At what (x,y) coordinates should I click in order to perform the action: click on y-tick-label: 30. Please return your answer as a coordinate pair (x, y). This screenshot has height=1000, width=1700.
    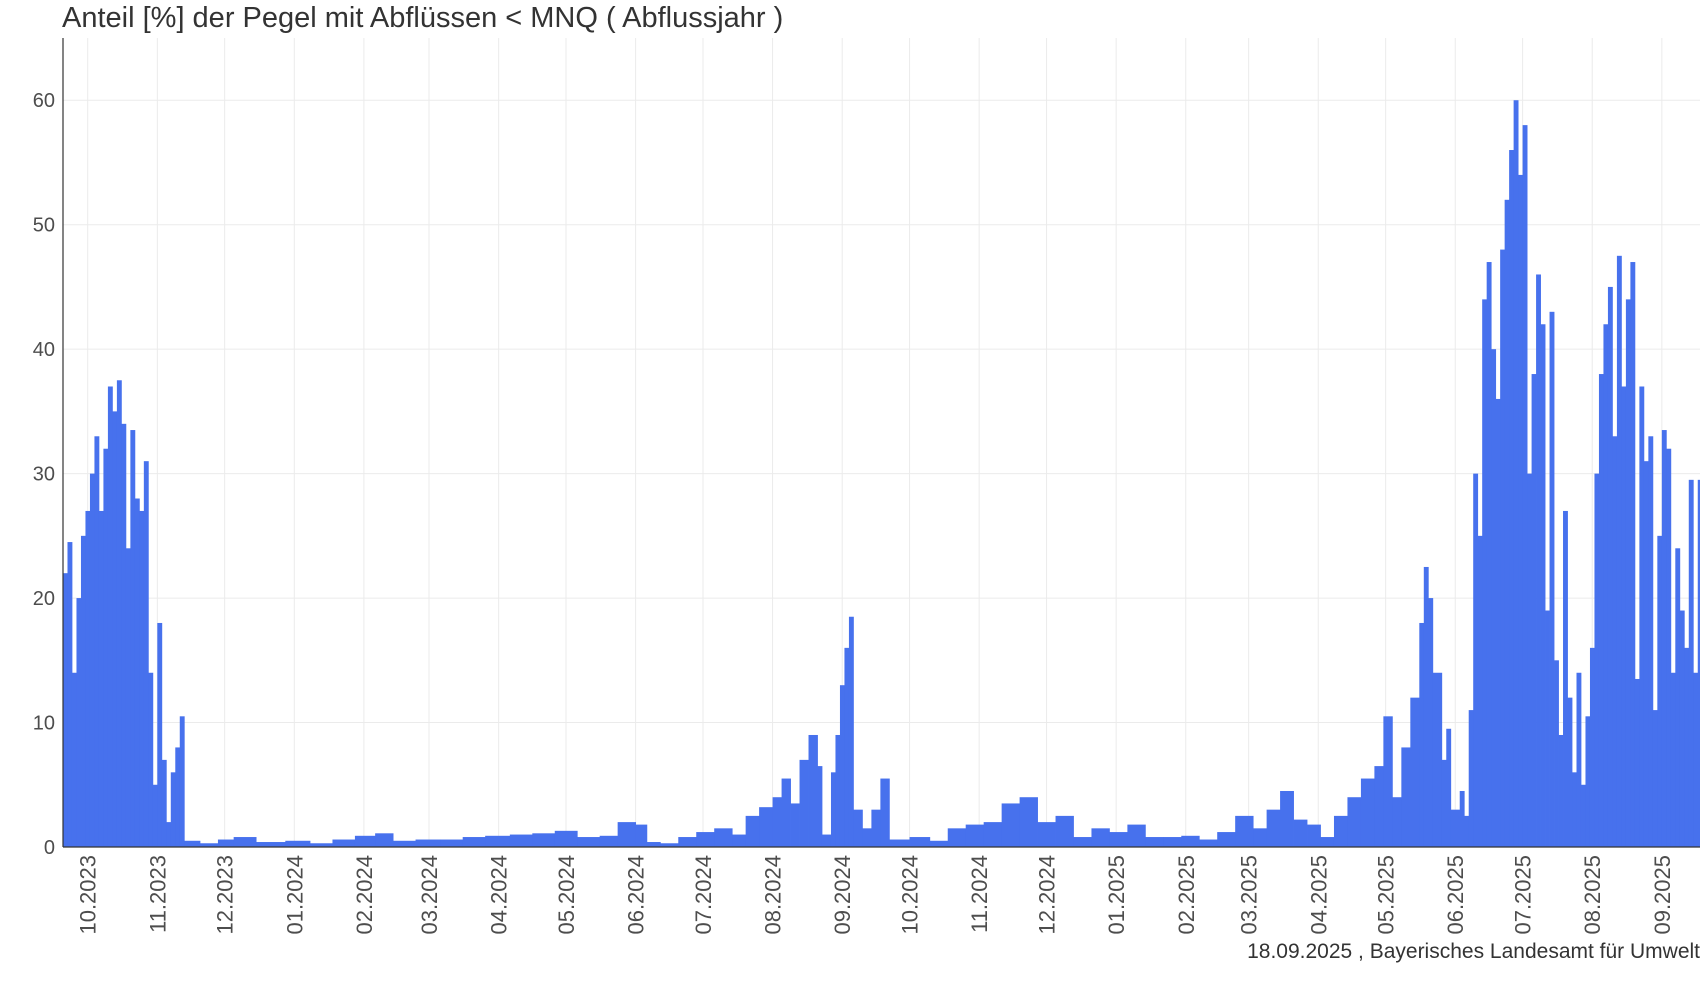
    Looking at the image, I should click on (44, 475).